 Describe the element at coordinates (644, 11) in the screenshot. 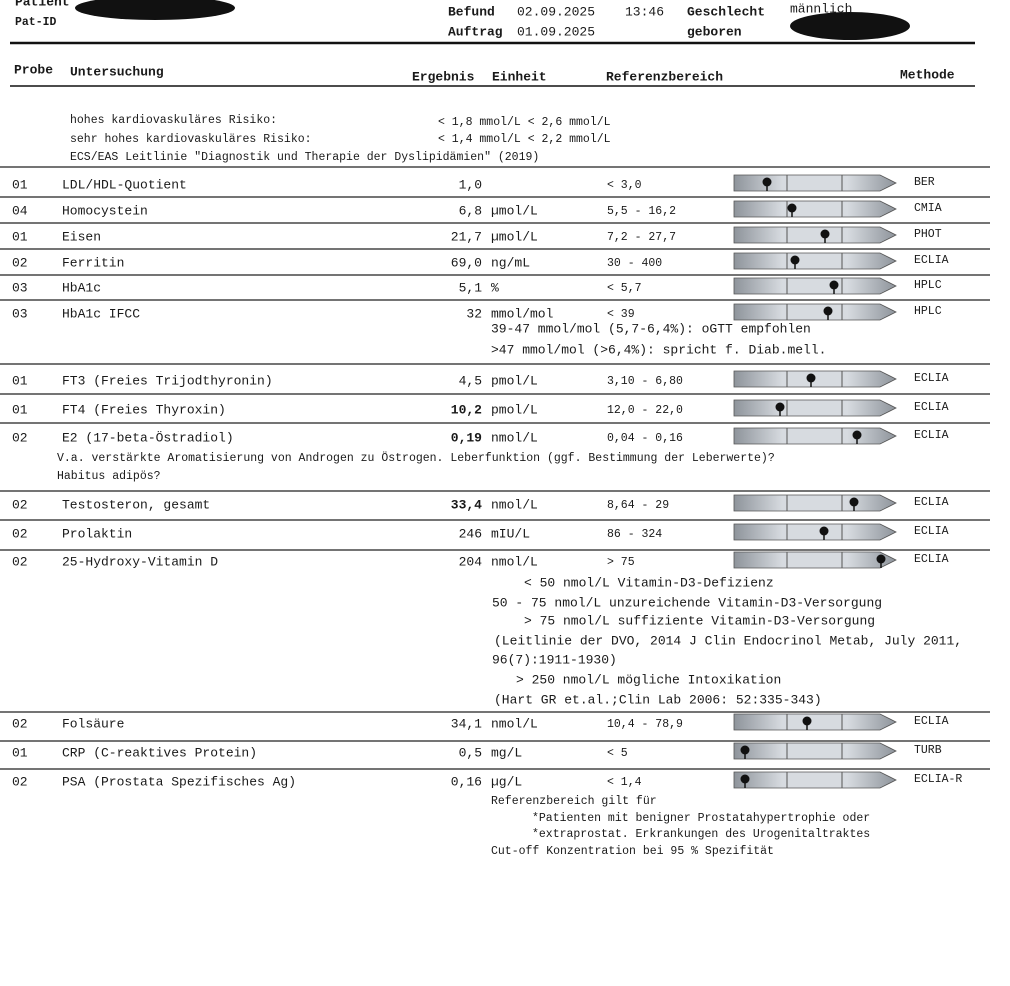

I see `befund-time: 13:46` at that location.